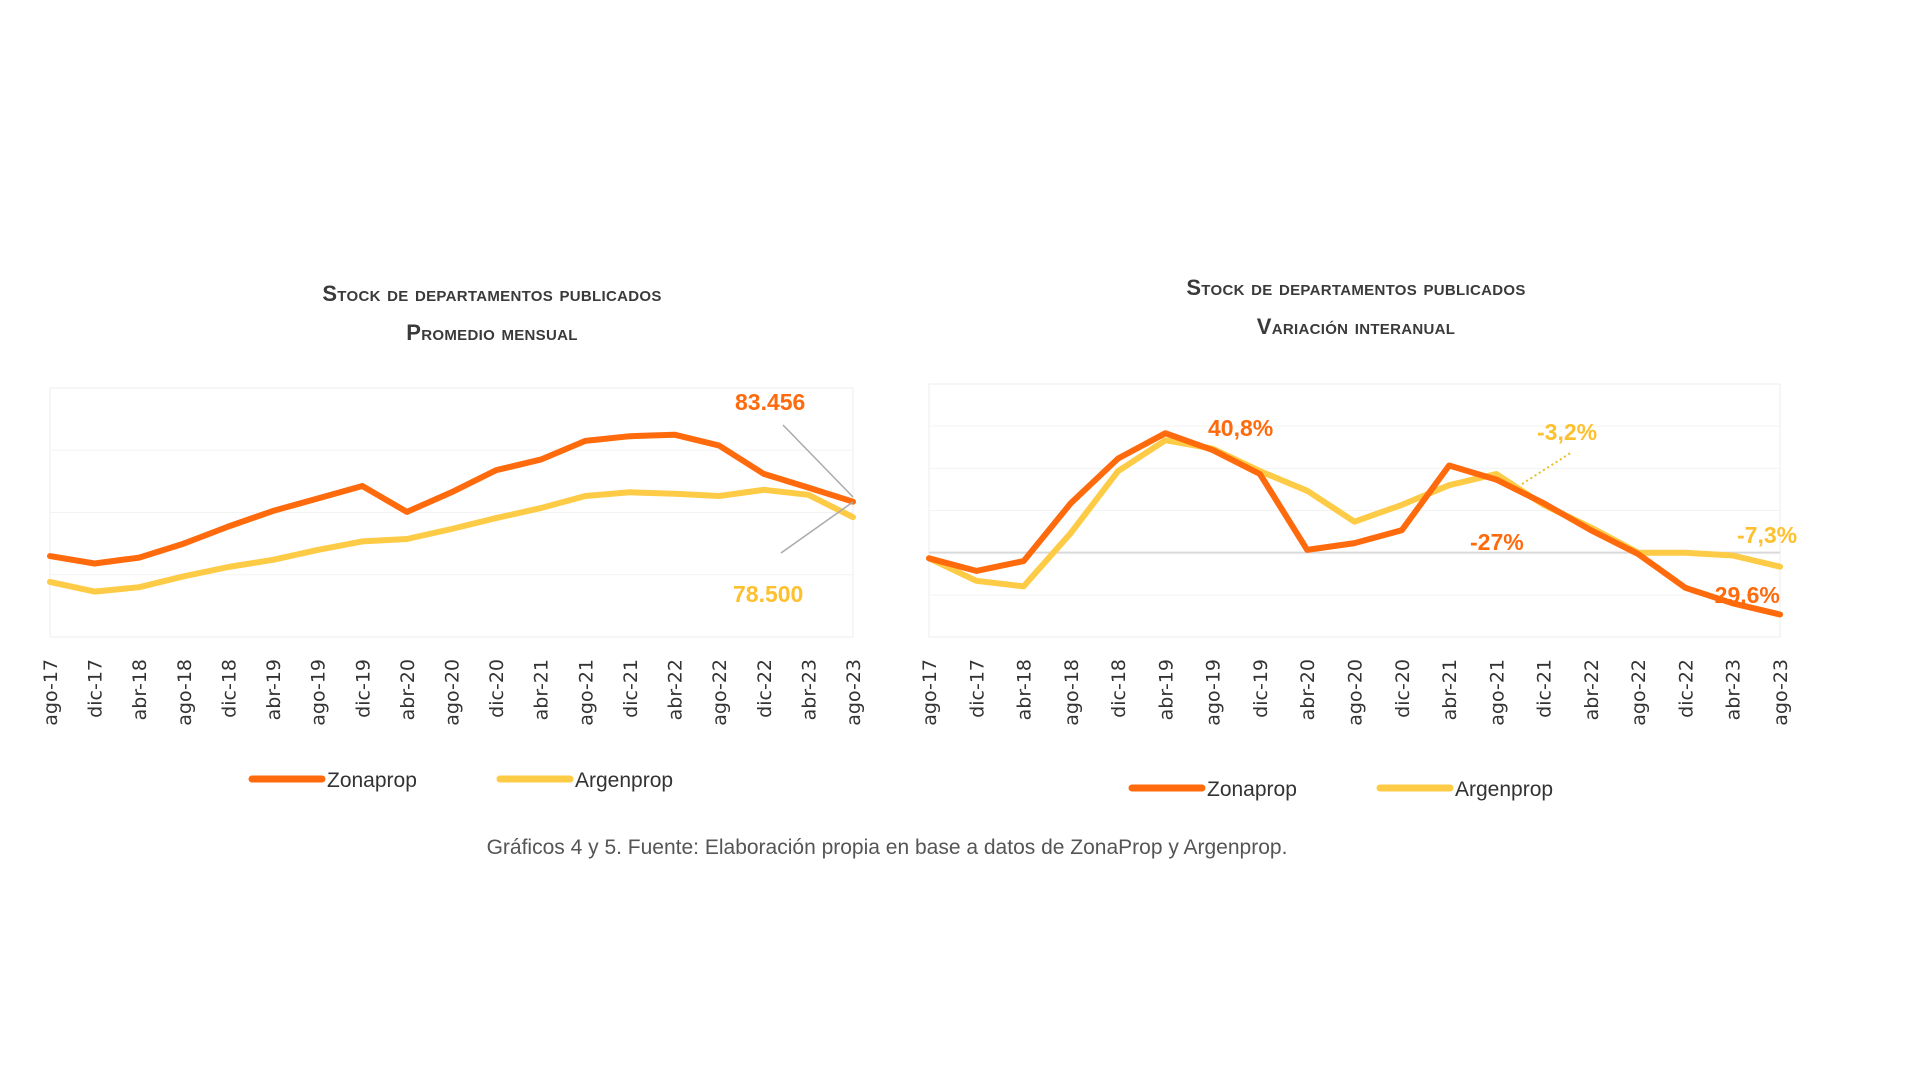  Describe the element at coordinates (492, 332) in the screenshot. I see `chart1-subtitle: Promedio mensual` at that location.